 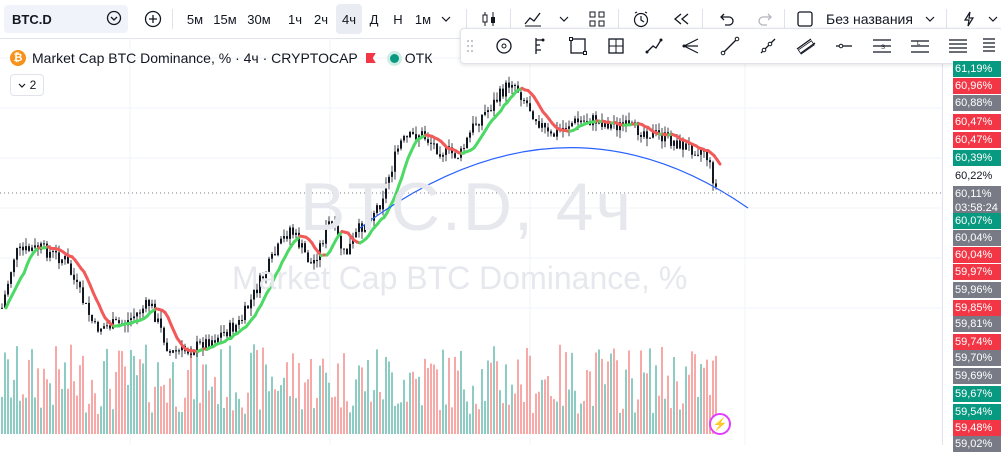 What do you see at coordinates (114, 19) in the screenshot?
I see `add-symbol-icon` at bounding box center [114, 19].